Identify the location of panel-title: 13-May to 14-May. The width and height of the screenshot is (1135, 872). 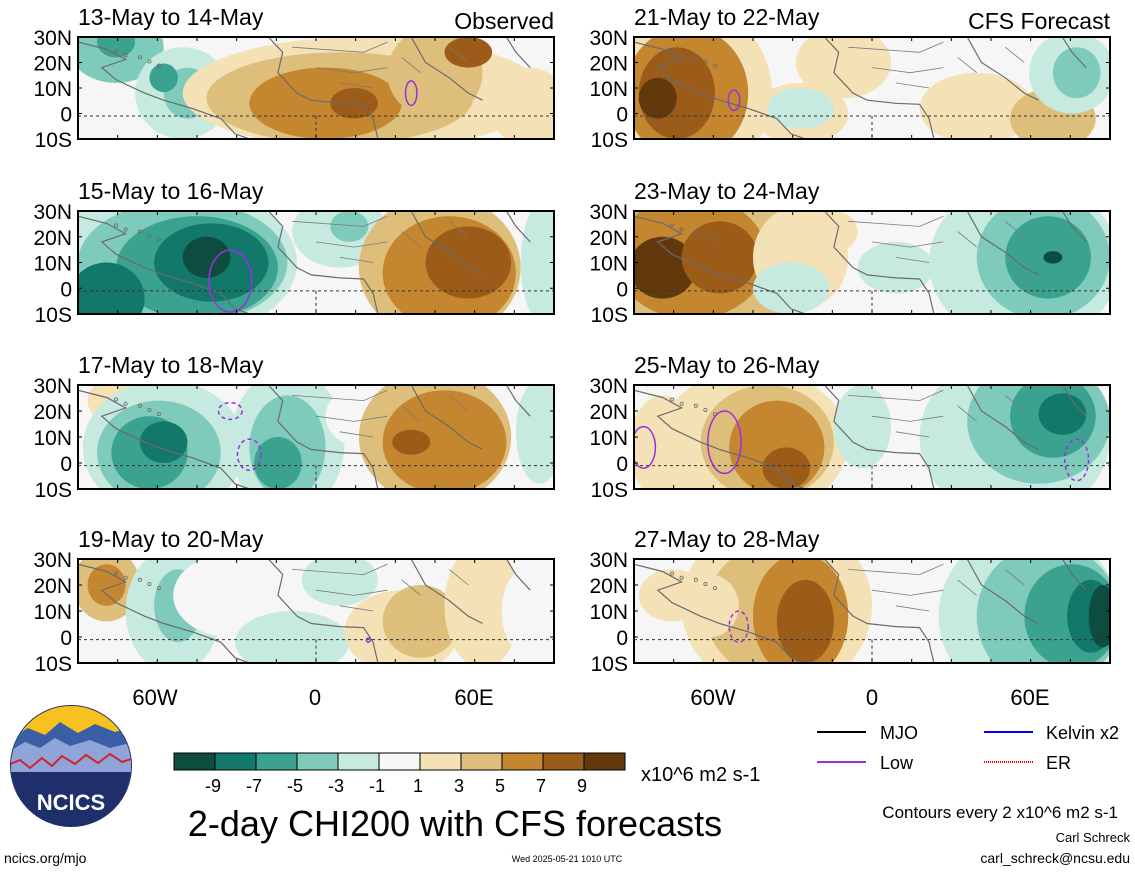
(171, 17).